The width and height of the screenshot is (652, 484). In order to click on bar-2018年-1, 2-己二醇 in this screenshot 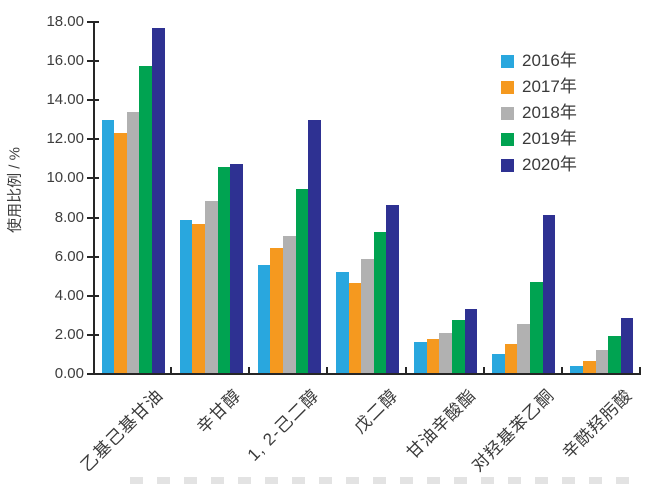, I will do `click(289, 304)`.